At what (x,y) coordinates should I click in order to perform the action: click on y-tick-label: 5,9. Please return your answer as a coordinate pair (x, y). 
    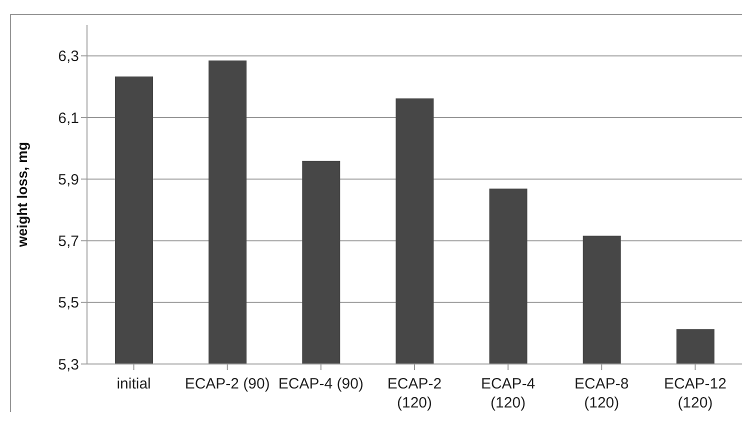
    Looking at the image, I should click on (68, 179).